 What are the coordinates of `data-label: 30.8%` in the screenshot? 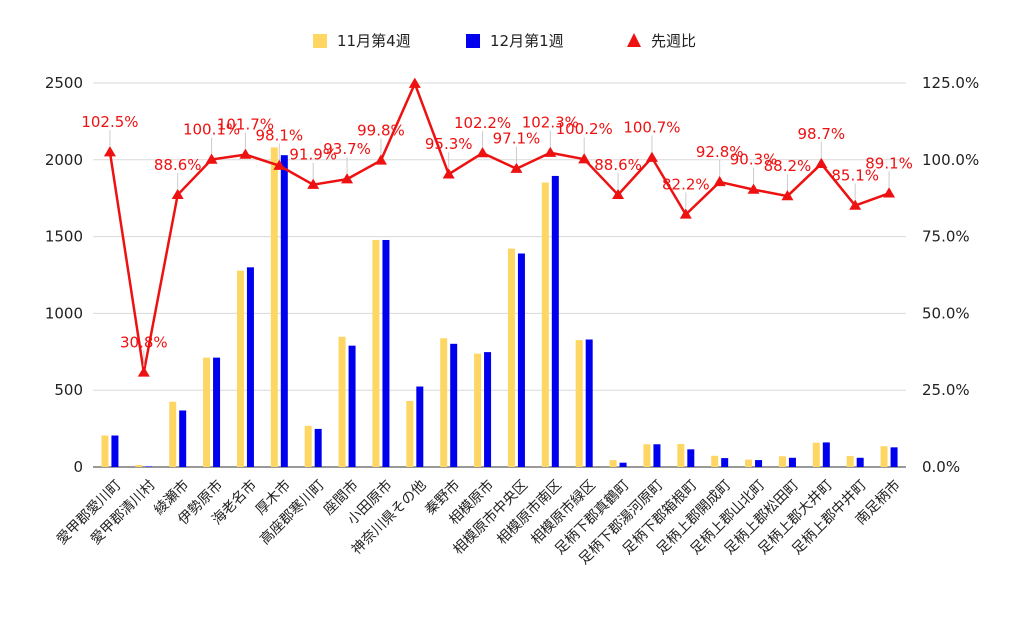 It's located at (144, 342).